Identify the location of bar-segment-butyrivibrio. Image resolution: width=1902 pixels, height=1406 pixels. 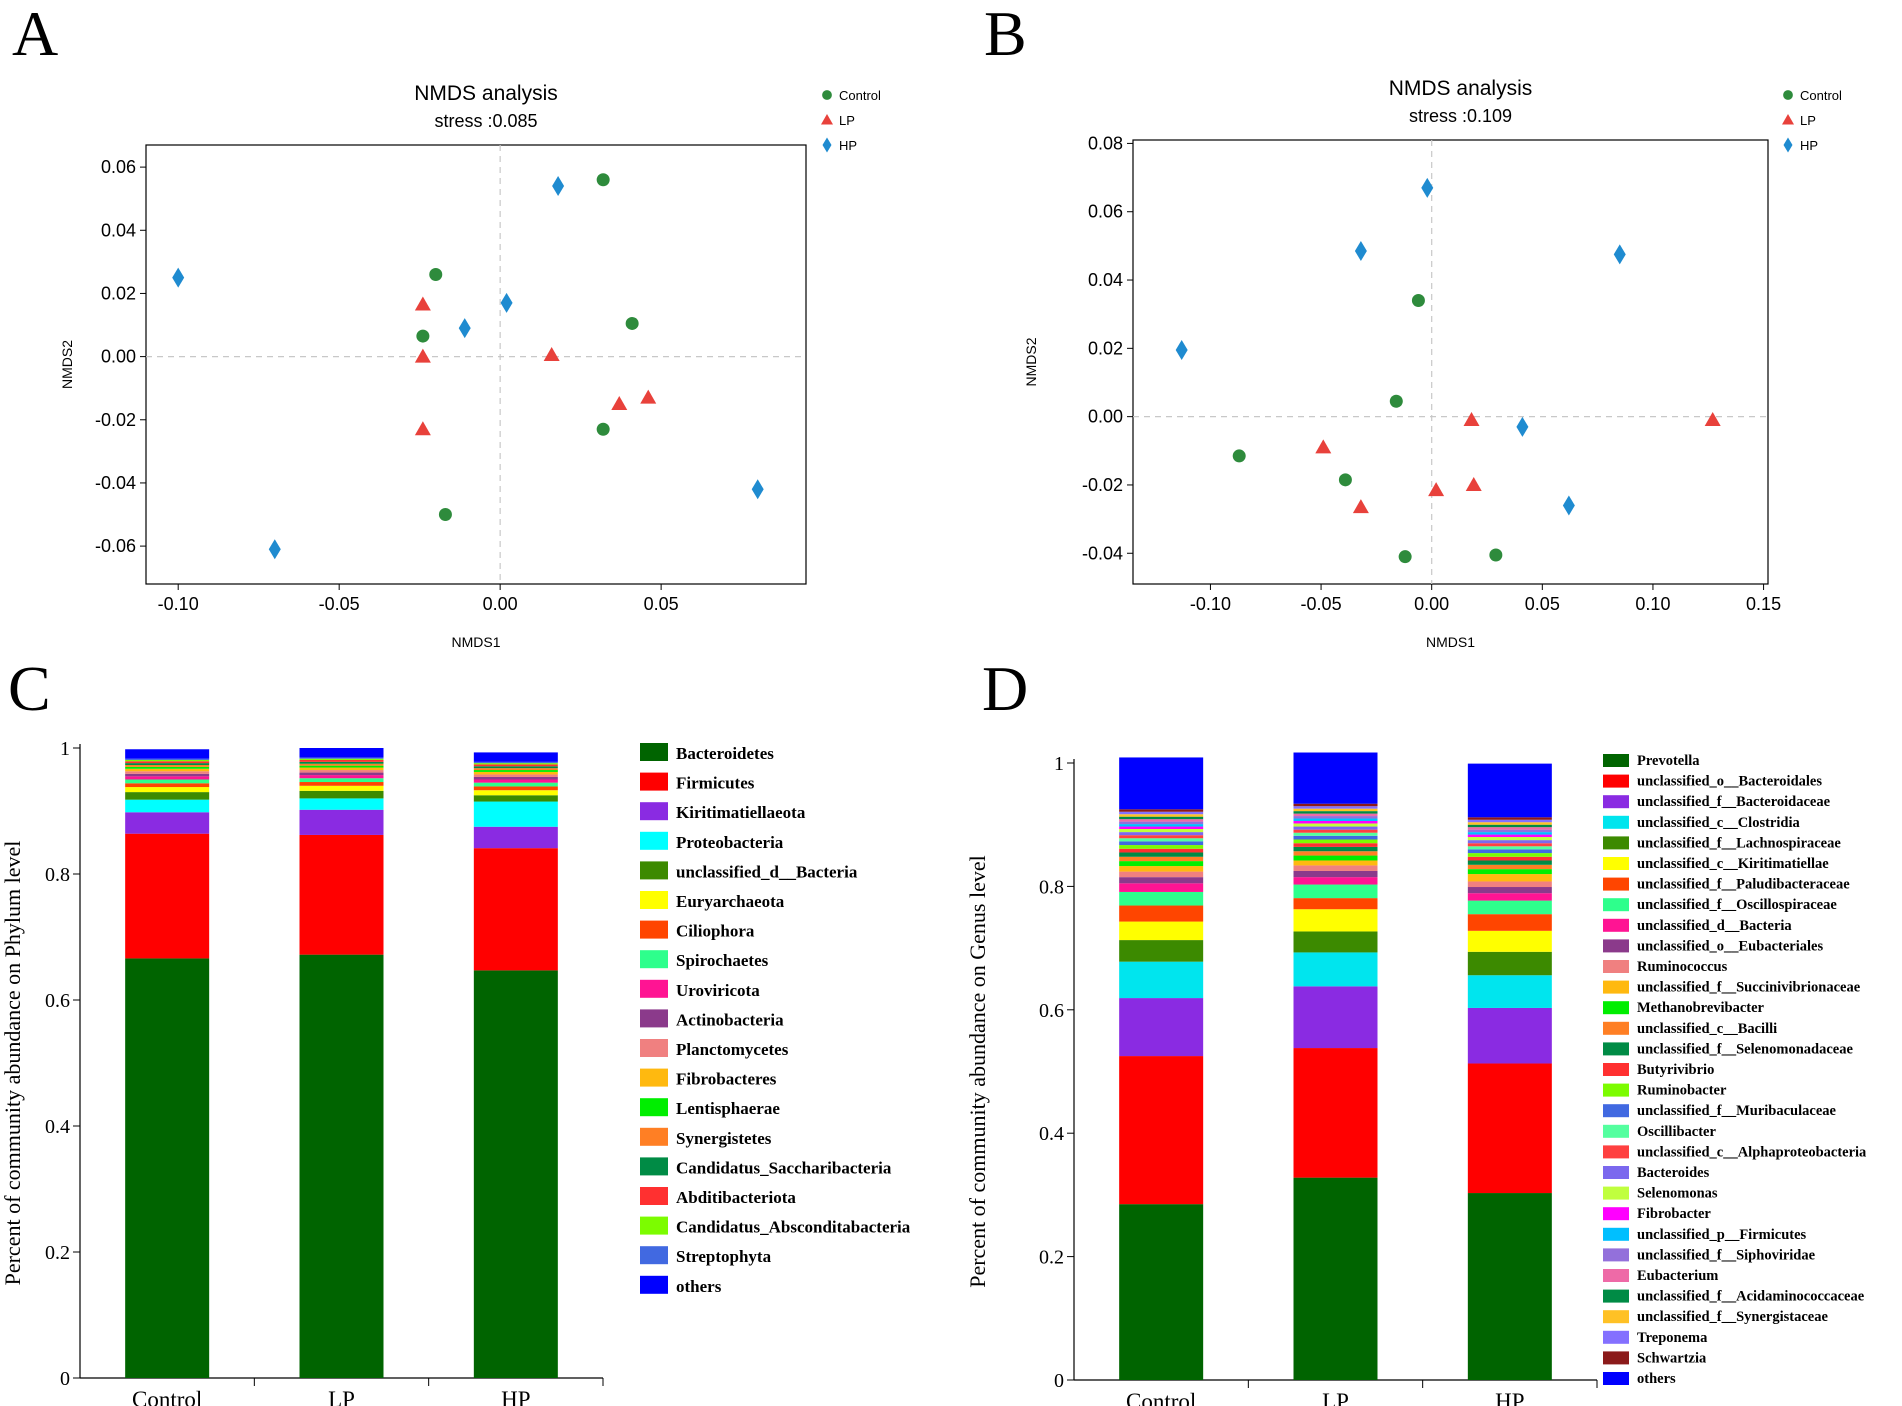
(1161, 850).